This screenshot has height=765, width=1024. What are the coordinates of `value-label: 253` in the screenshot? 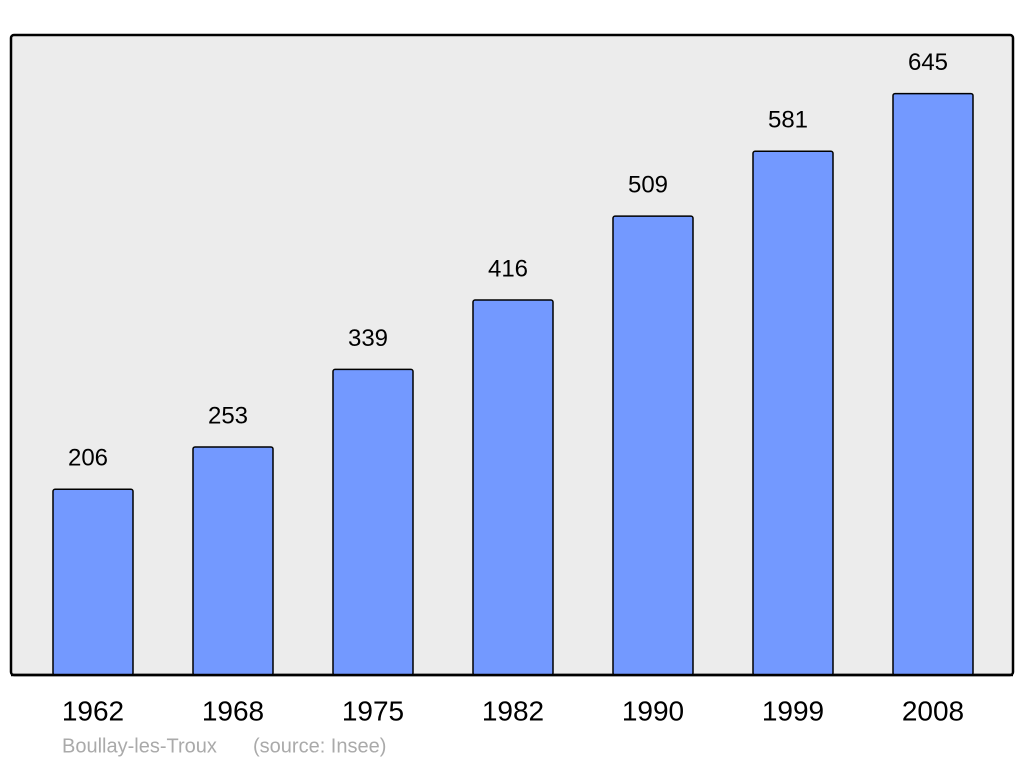 It's located at (228, 415).